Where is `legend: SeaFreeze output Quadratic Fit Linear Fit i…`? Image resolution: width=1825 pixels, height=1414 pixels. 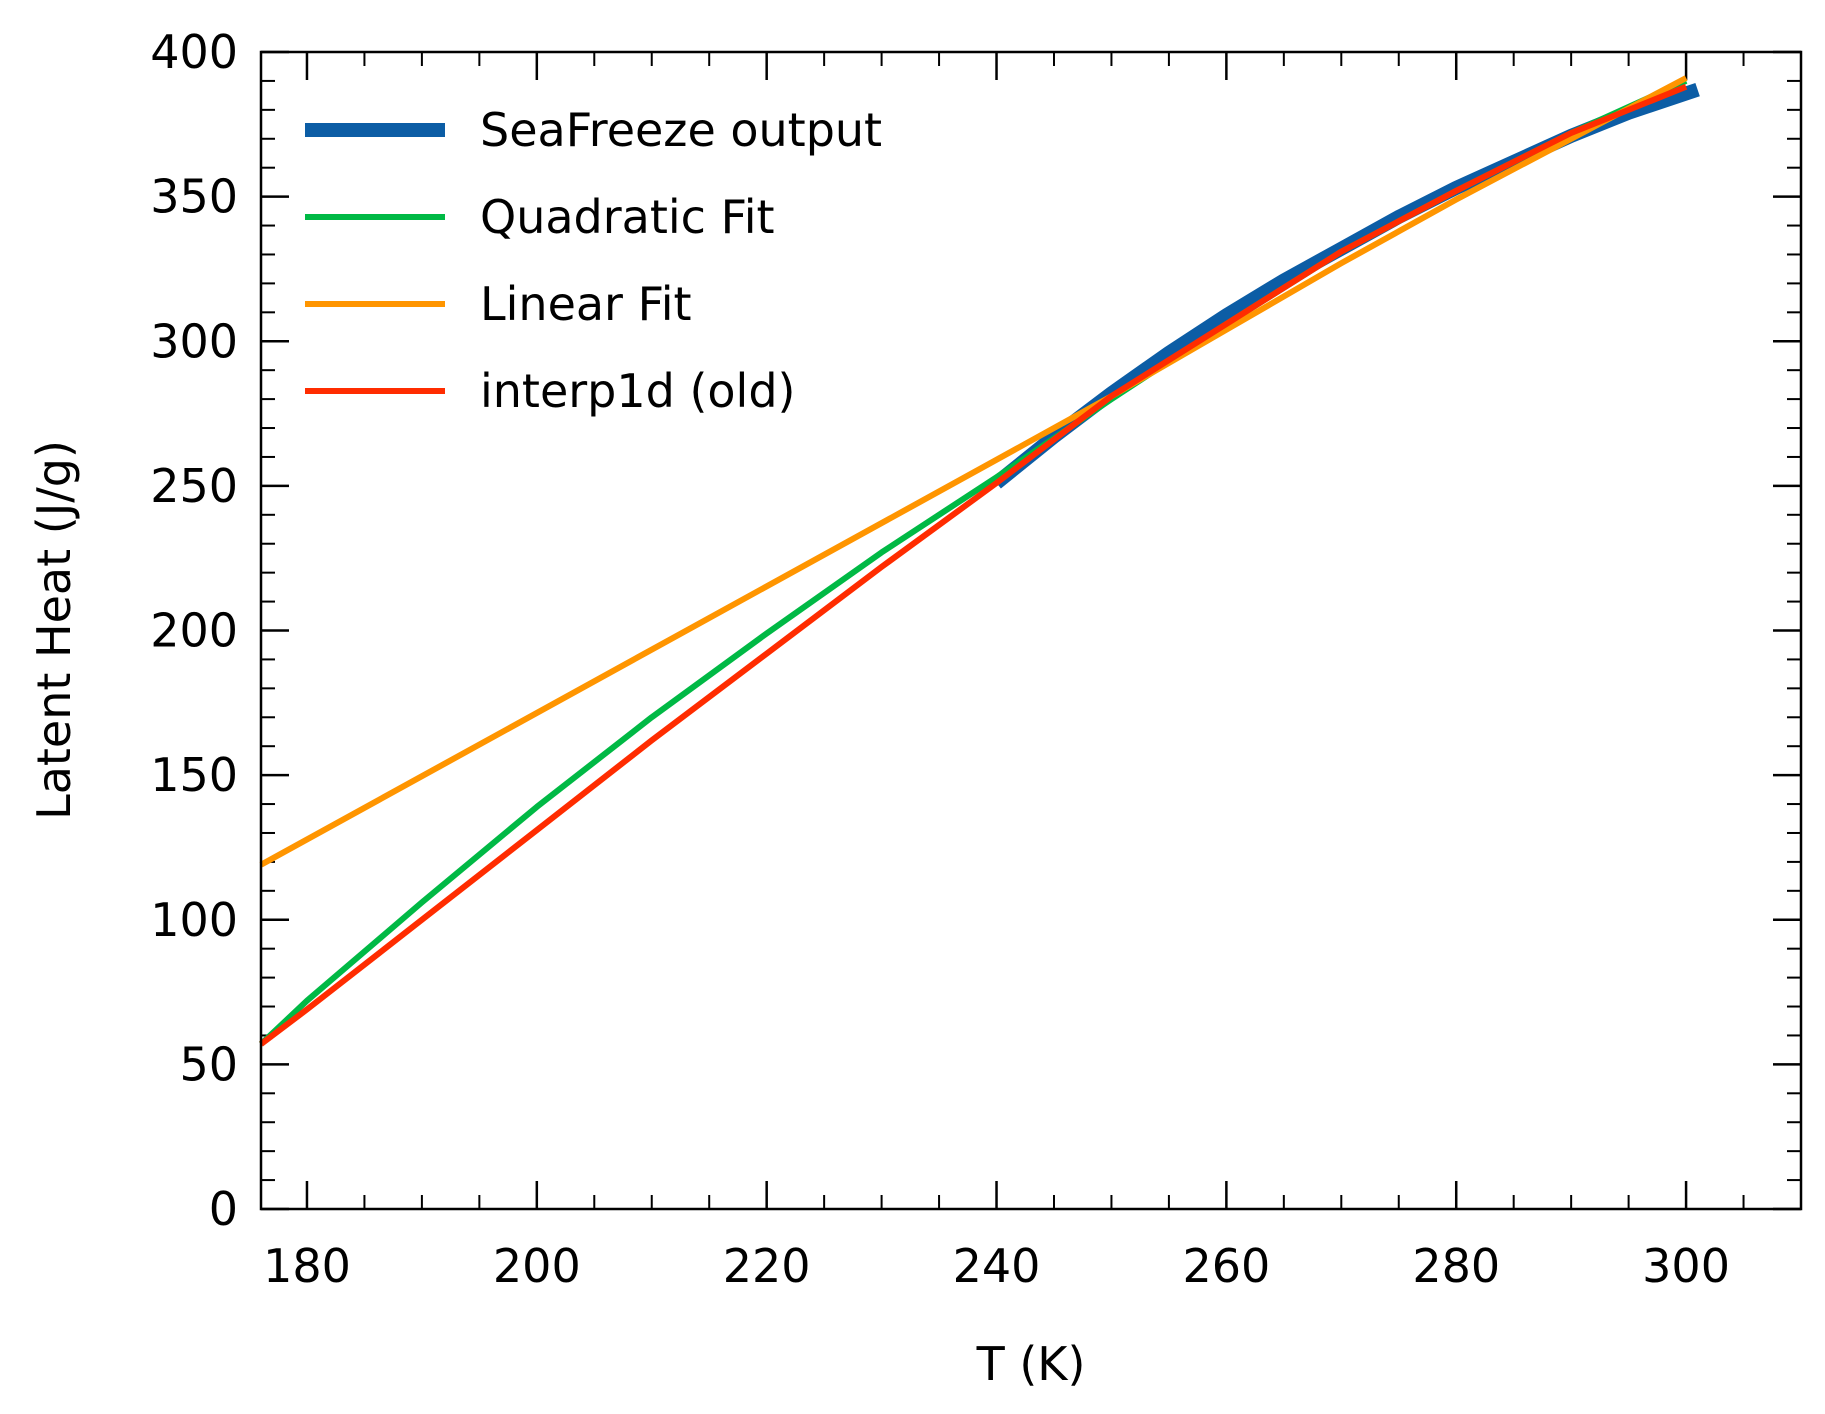 legend: SeaFreeze output Quadratic Fit Linear Fit i… is located at coordinates (593, 260).